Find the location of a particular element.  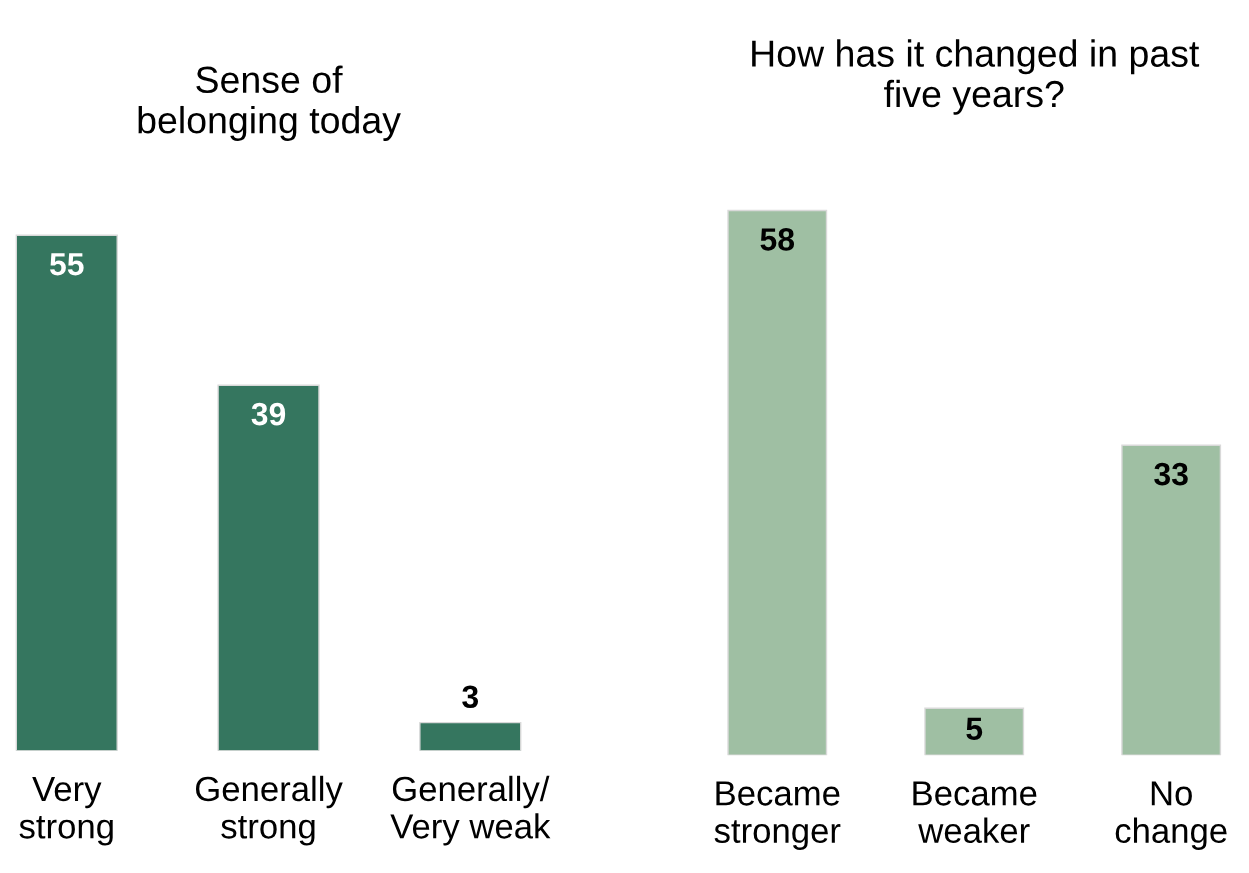

data-label: 55 is located at coordinates (66, 264).